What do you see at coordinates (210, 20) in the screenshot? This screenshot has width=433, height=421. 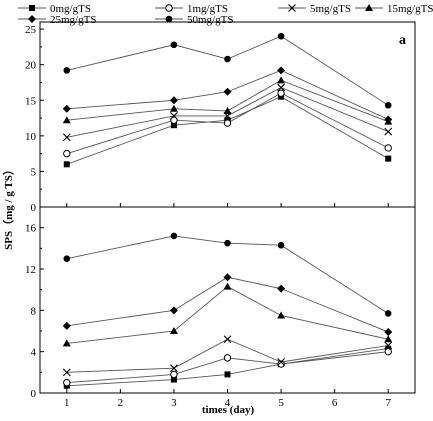 I see `legend-label: 50mg/gTS` at bounding box center [210, 20].